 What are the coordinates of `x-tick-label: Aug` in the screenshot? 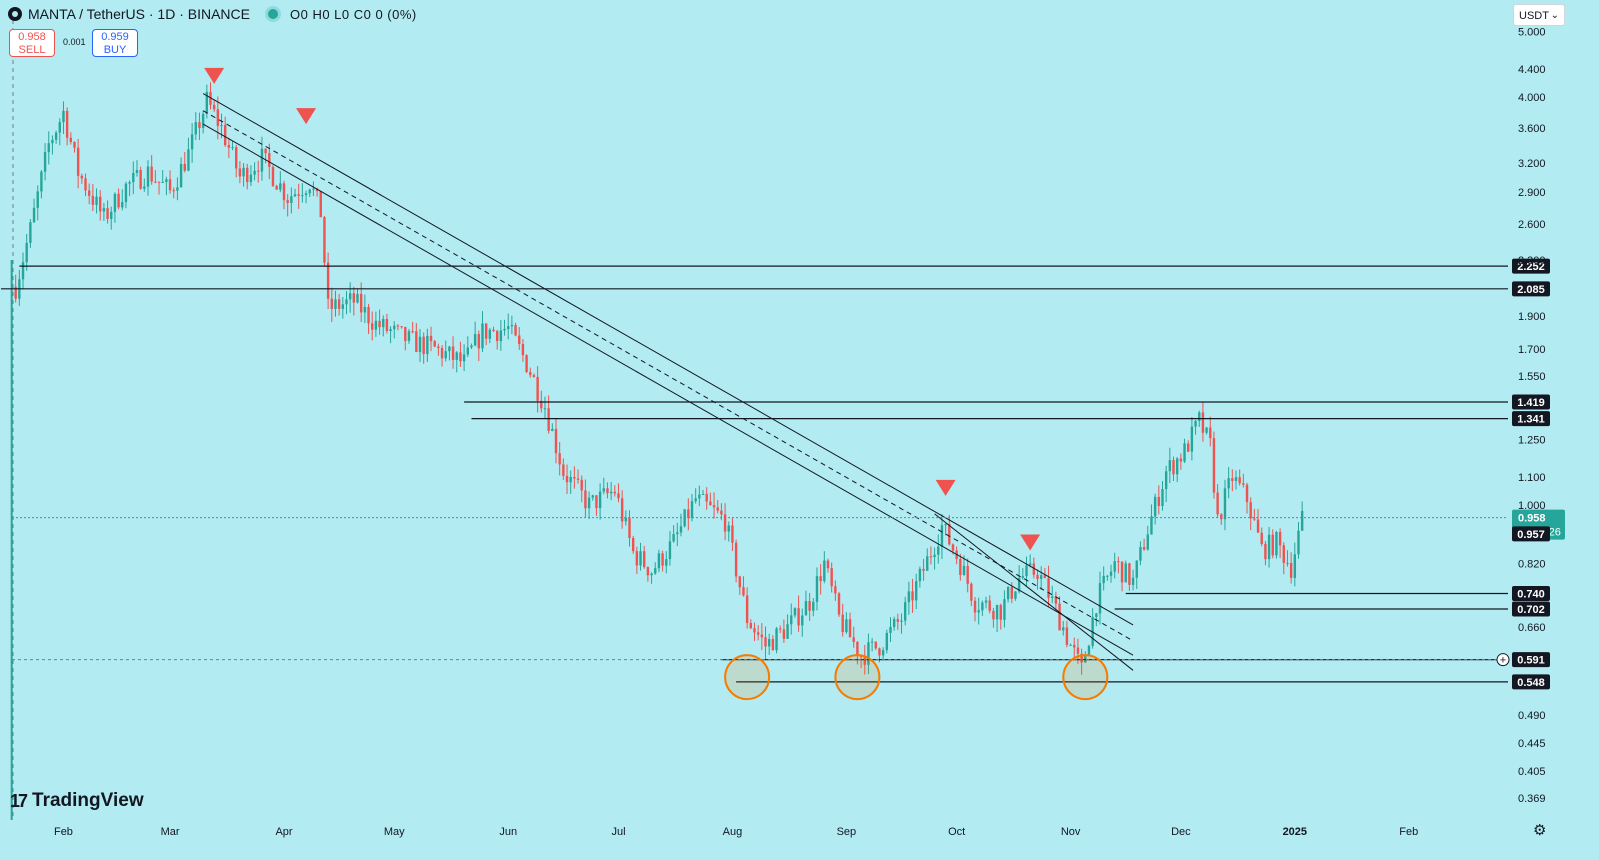 It's located at (733, 832).